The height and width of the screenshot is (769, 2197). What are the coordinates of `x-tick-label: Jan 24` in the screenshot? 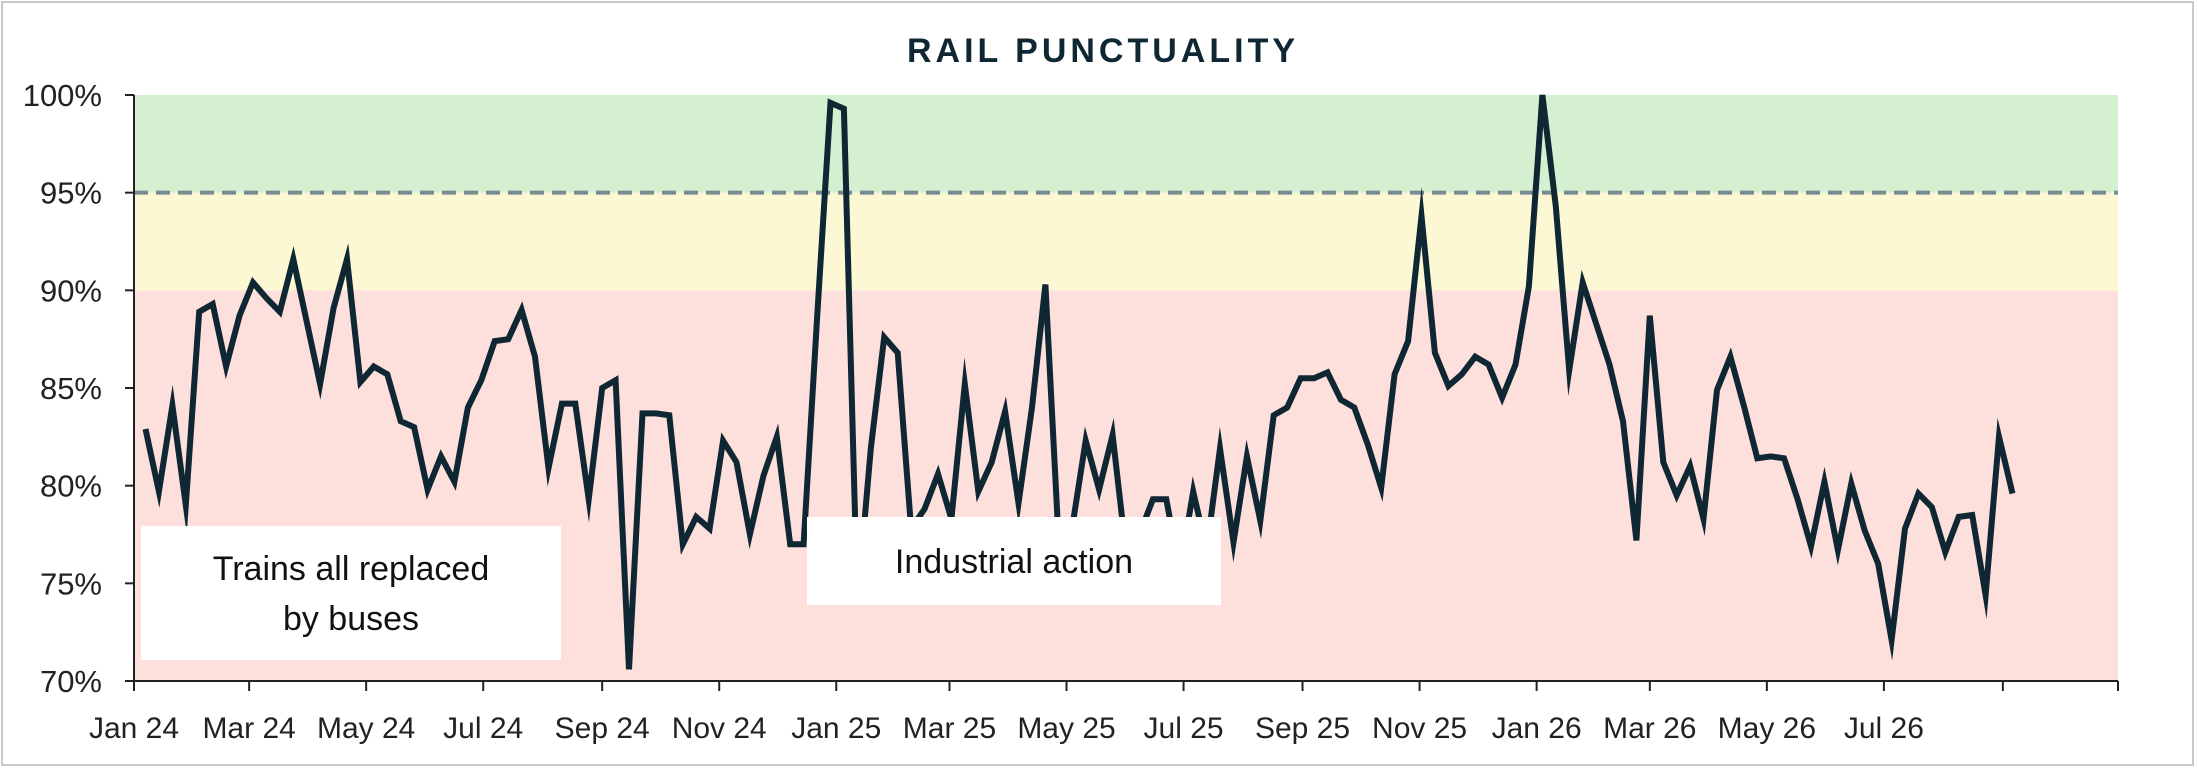 It's located at (134, 728).